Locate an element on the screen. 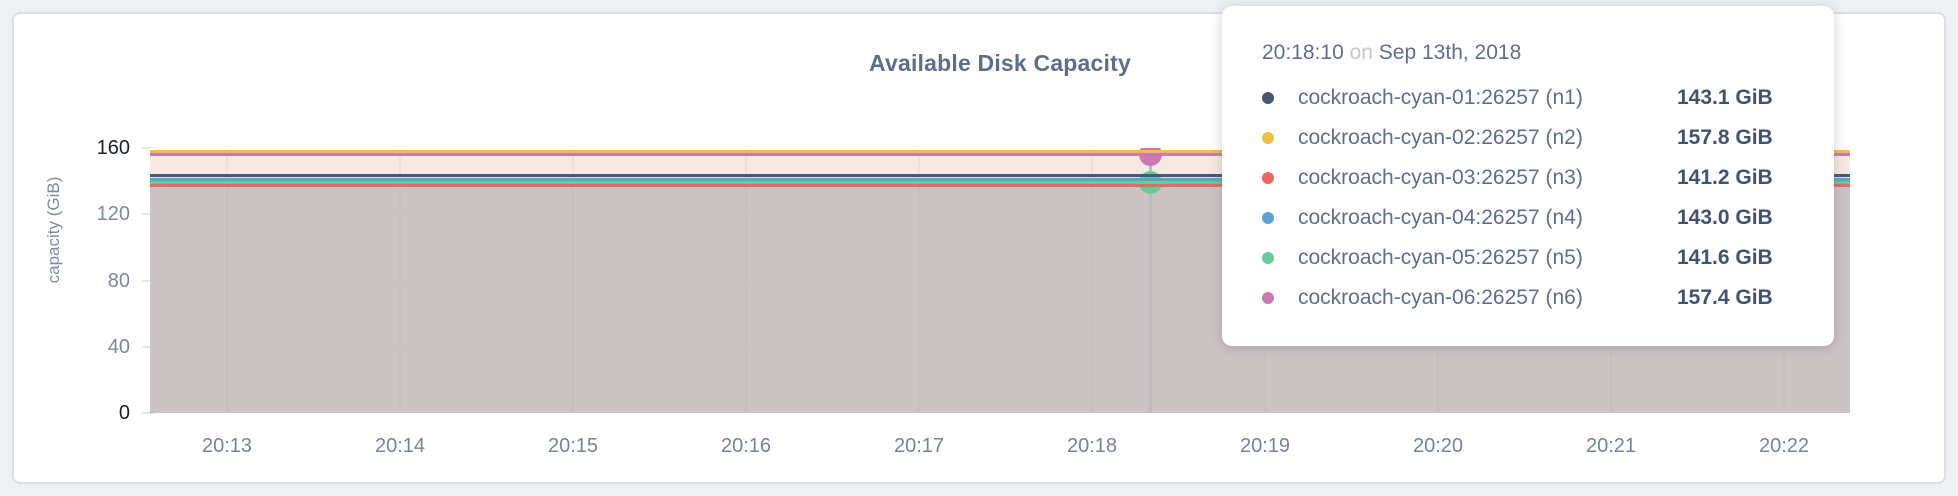 Image resolution: width=1958 pixels, height=496 pixels. series-line-n6 is located at coordinates (1000, 155).